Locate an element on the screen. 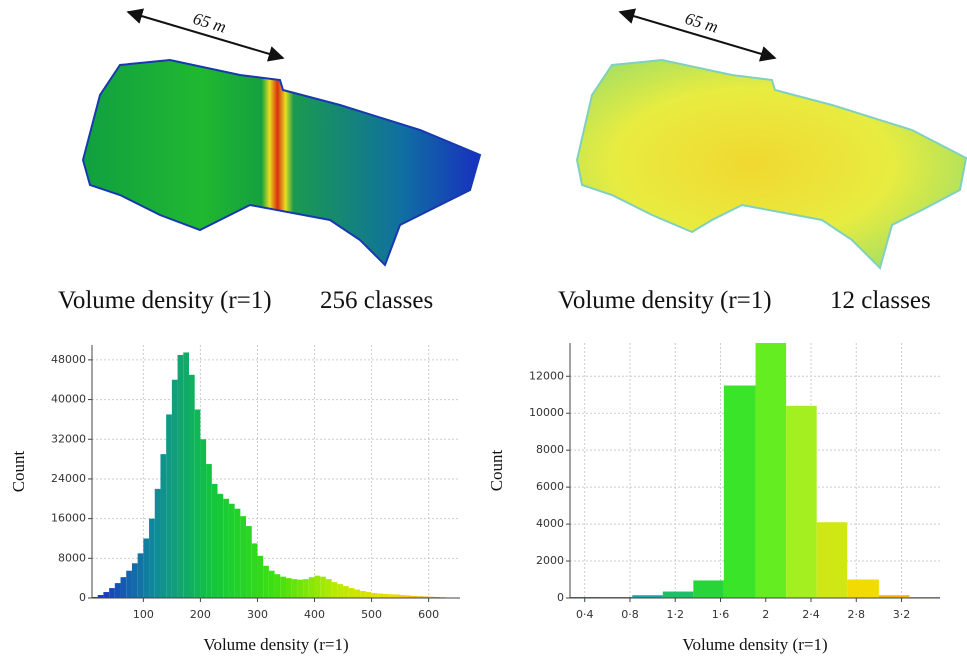 Image resolution: width=967 pixels, height=659 pixels. y-tick-label: 24000 is located at coordinates (68, 478).